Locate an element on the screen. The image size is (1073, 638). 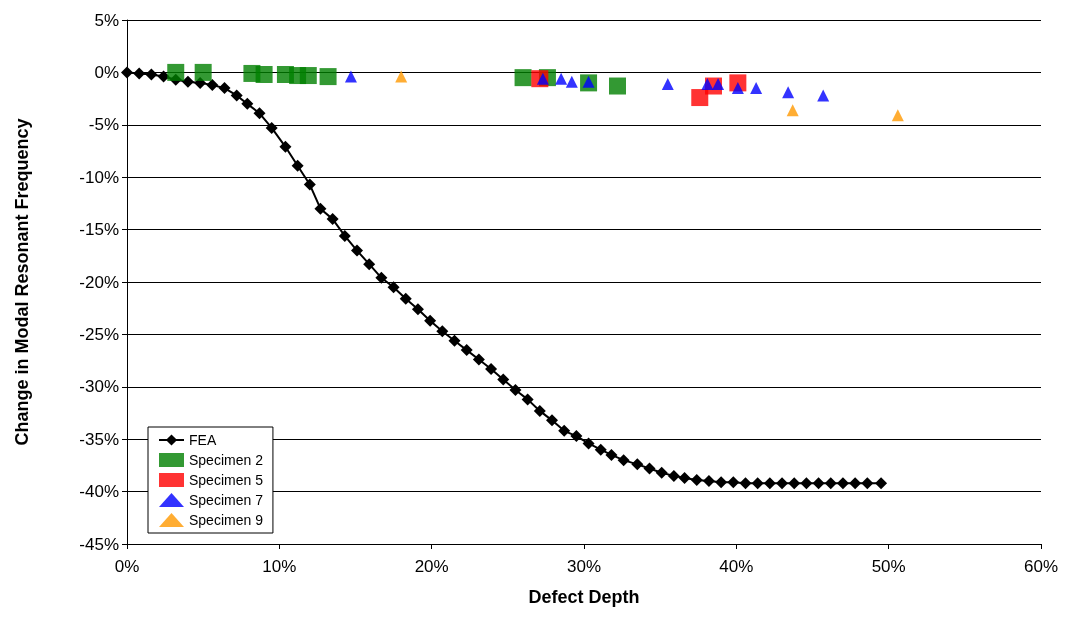
y-tick-label: -20% is located at coordinates (99, 282).